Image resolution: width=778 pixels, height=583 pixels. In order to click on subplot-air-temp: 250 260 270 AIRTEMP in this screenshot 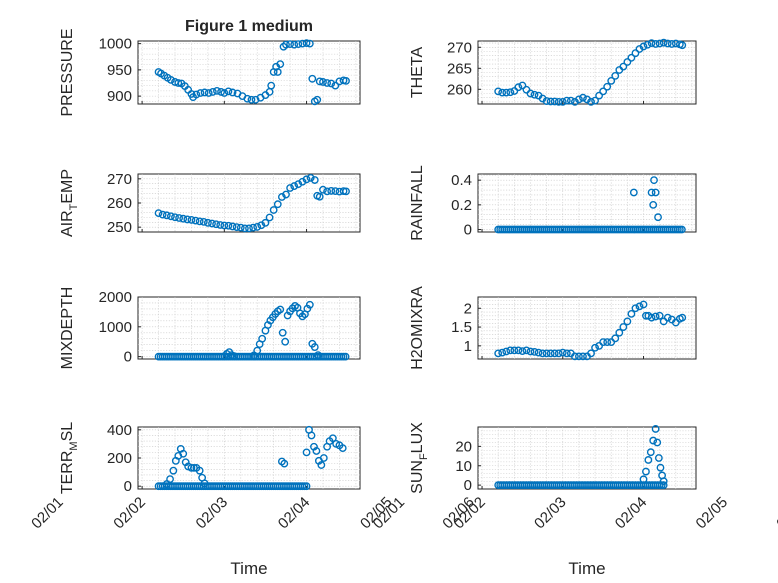, I will do `click(210, 203)`.